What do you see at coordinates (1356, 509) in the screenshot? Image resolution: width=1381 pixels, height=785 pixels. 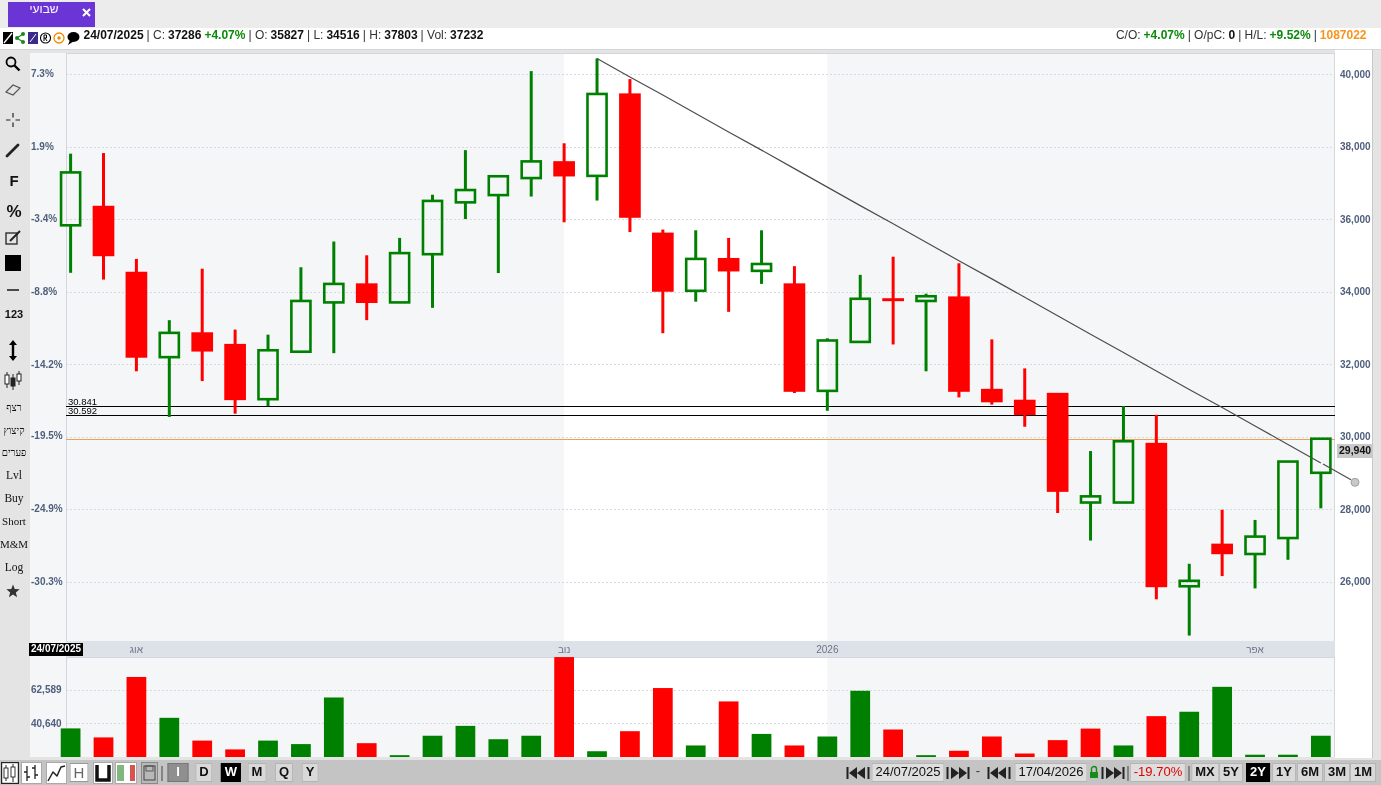 I see `y2-tick-label: 28,000` at bounding box center [1356, 509].